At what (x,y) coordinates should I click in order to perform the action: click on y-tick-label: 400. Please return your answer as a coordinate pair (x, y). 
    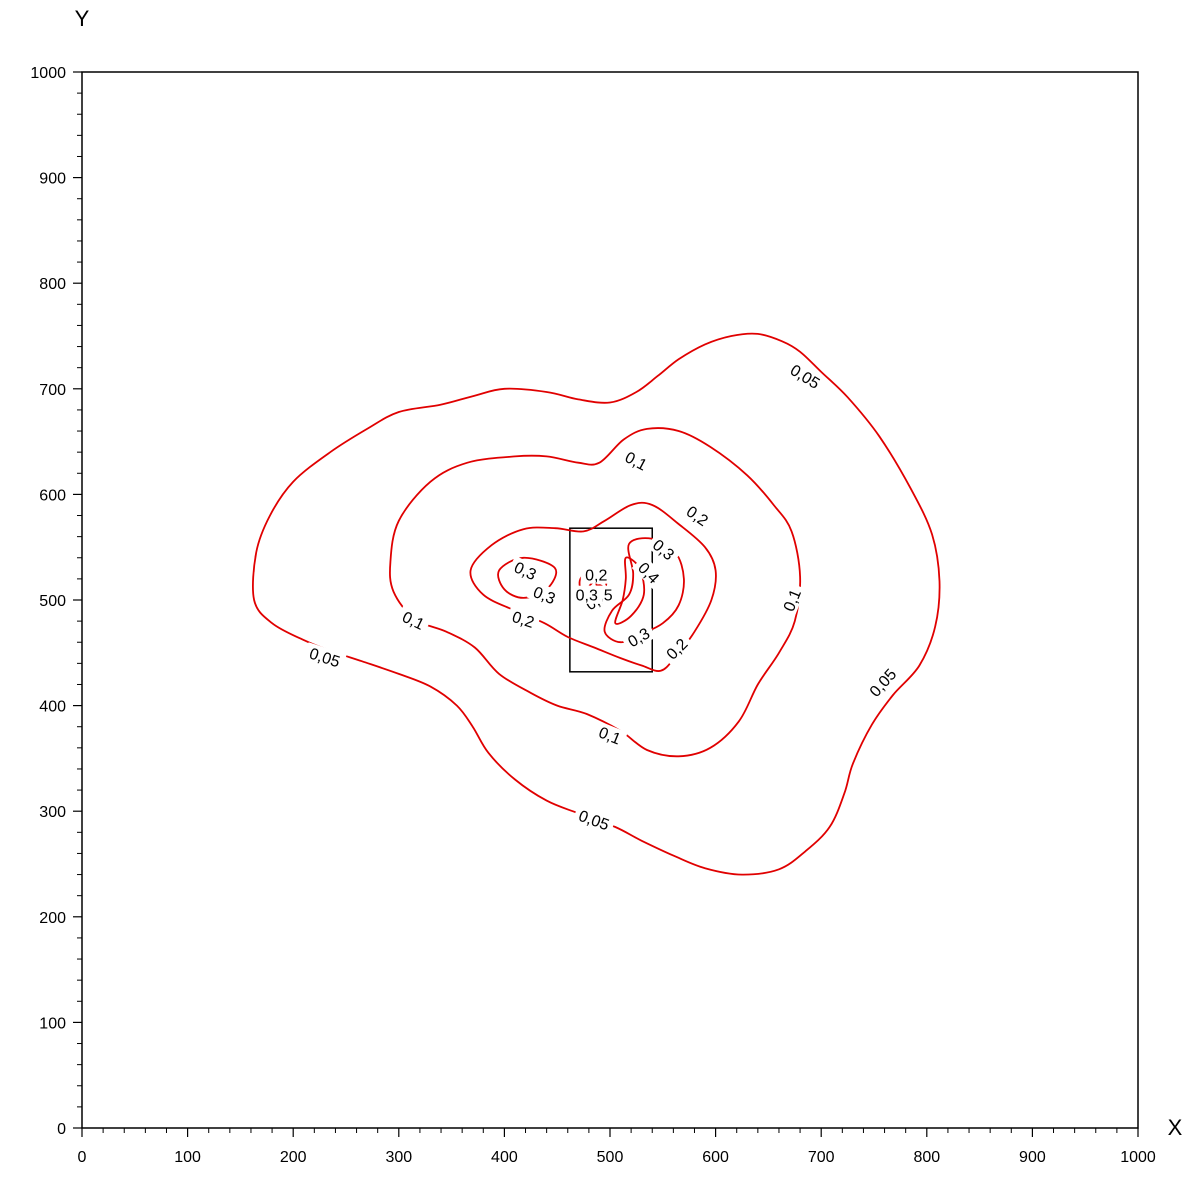
    Looking at the image, I should click on (52, 707).